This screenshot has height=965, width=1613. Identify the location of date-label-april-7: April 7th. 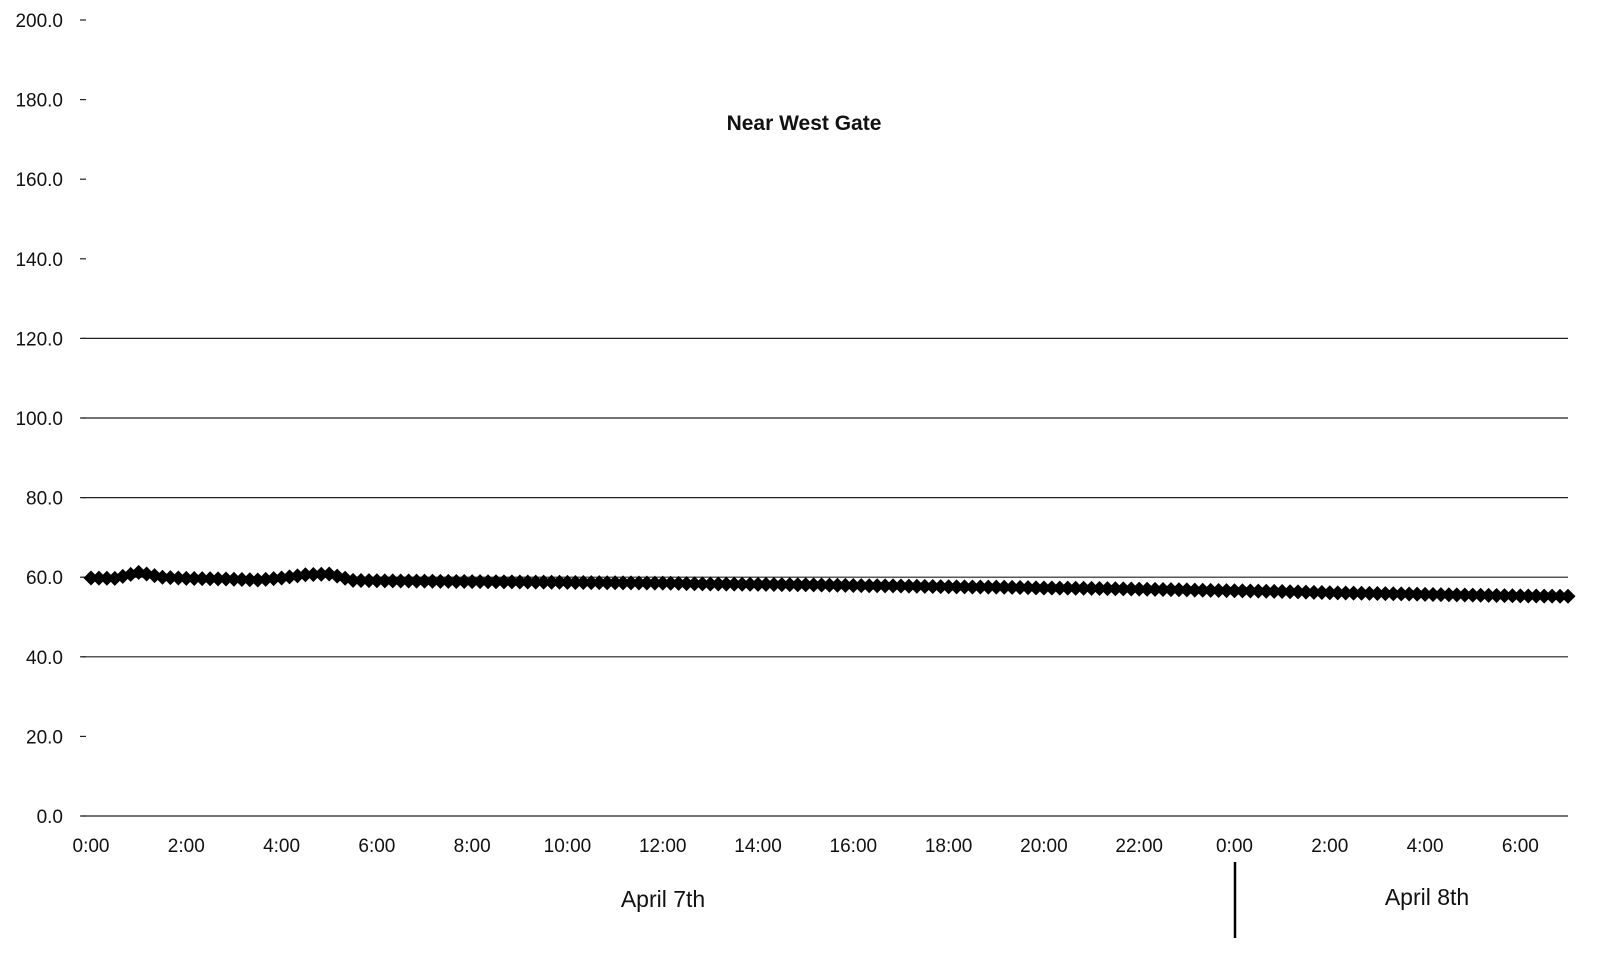
(663, 899).